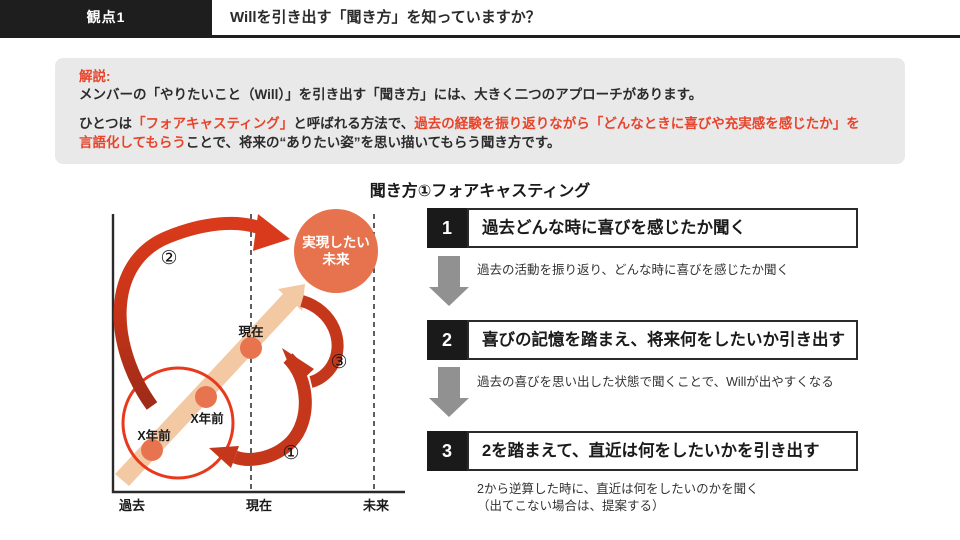 Image resolution: width=960 pixels, height=540 pixels. I want to click on axis-label-future: 未来, so click(375, 505).